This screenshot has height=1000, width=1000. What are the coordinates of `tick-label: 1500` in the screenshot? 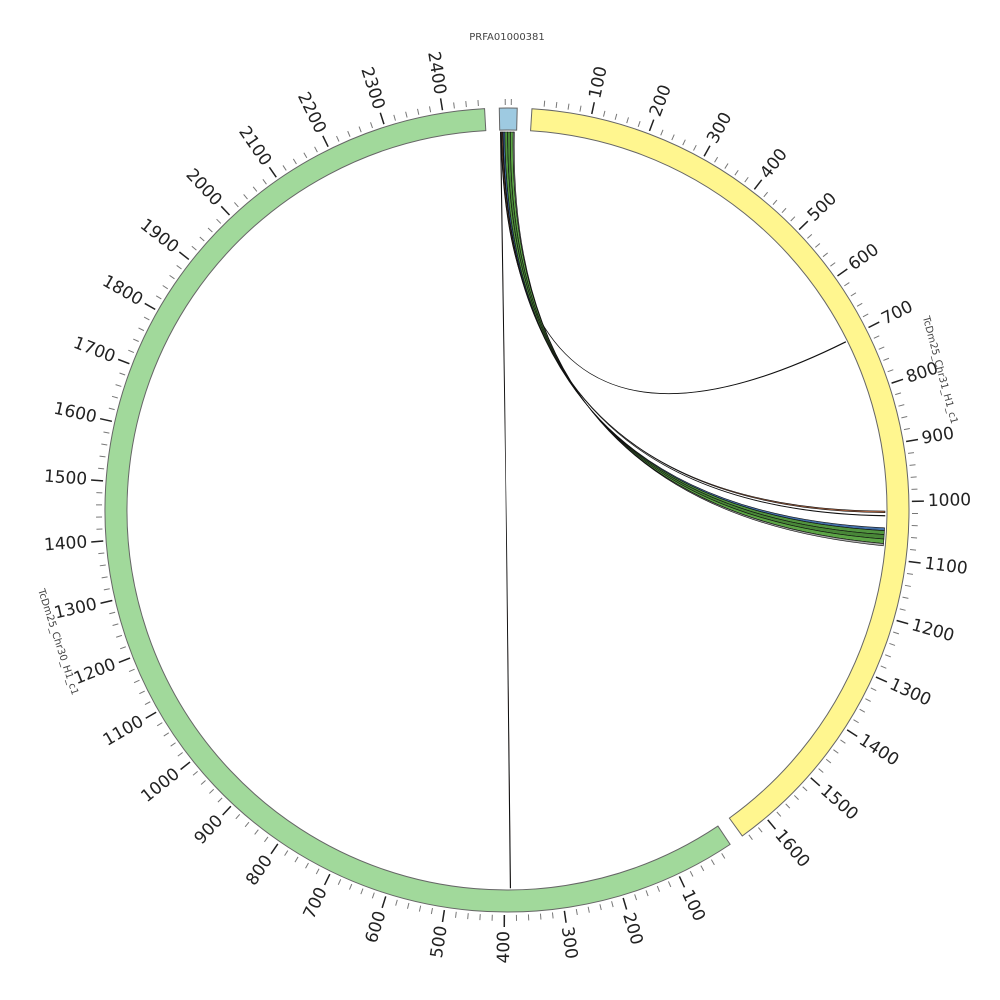 It's located at (839, 803).